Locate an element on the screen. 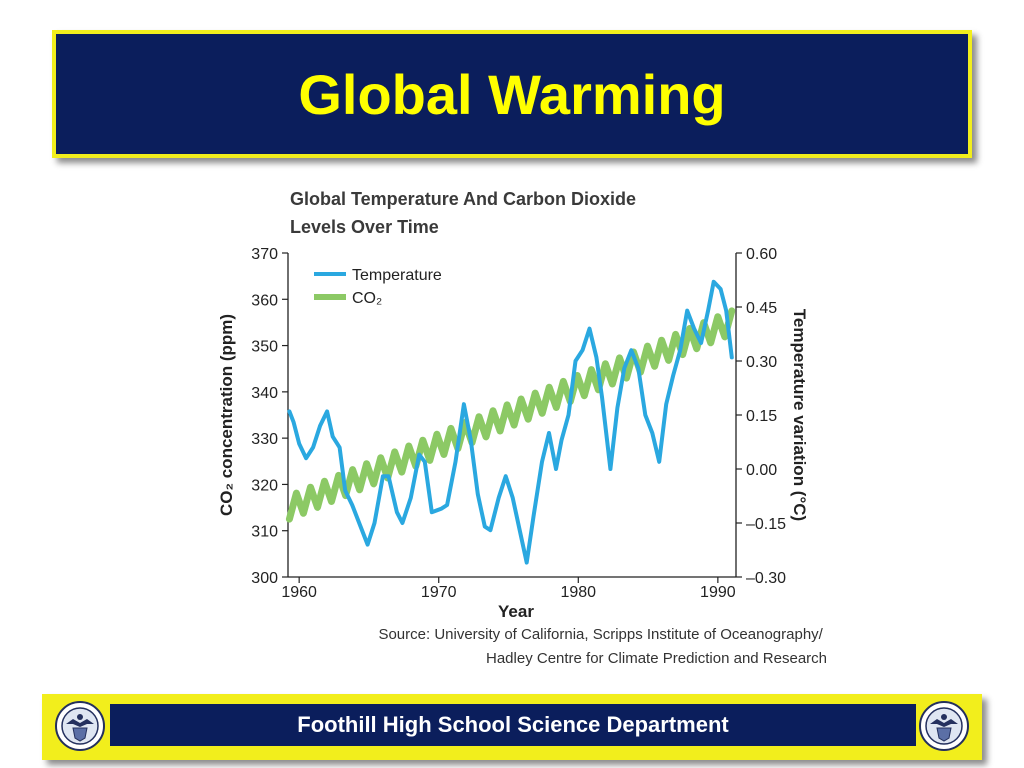 Image resolution: width=1024 pixels, height=768 pixels. y-right-axis-title: Temperature variation (°C) is located at coordinates (799, 415).